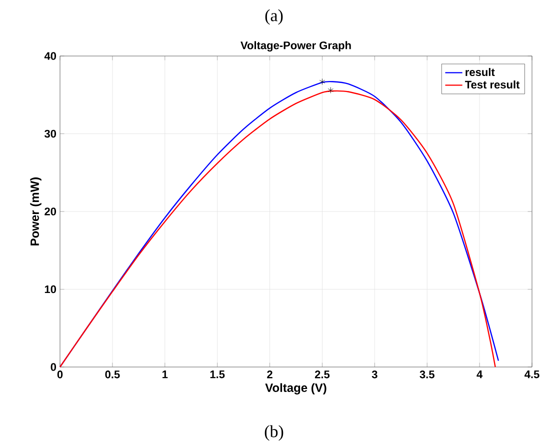 The image size is (548, 448). What do you see at coordinates (427, 374) in the screenshot?
I see `x-tick-label: 3.5` at bounding box center [427, 374].